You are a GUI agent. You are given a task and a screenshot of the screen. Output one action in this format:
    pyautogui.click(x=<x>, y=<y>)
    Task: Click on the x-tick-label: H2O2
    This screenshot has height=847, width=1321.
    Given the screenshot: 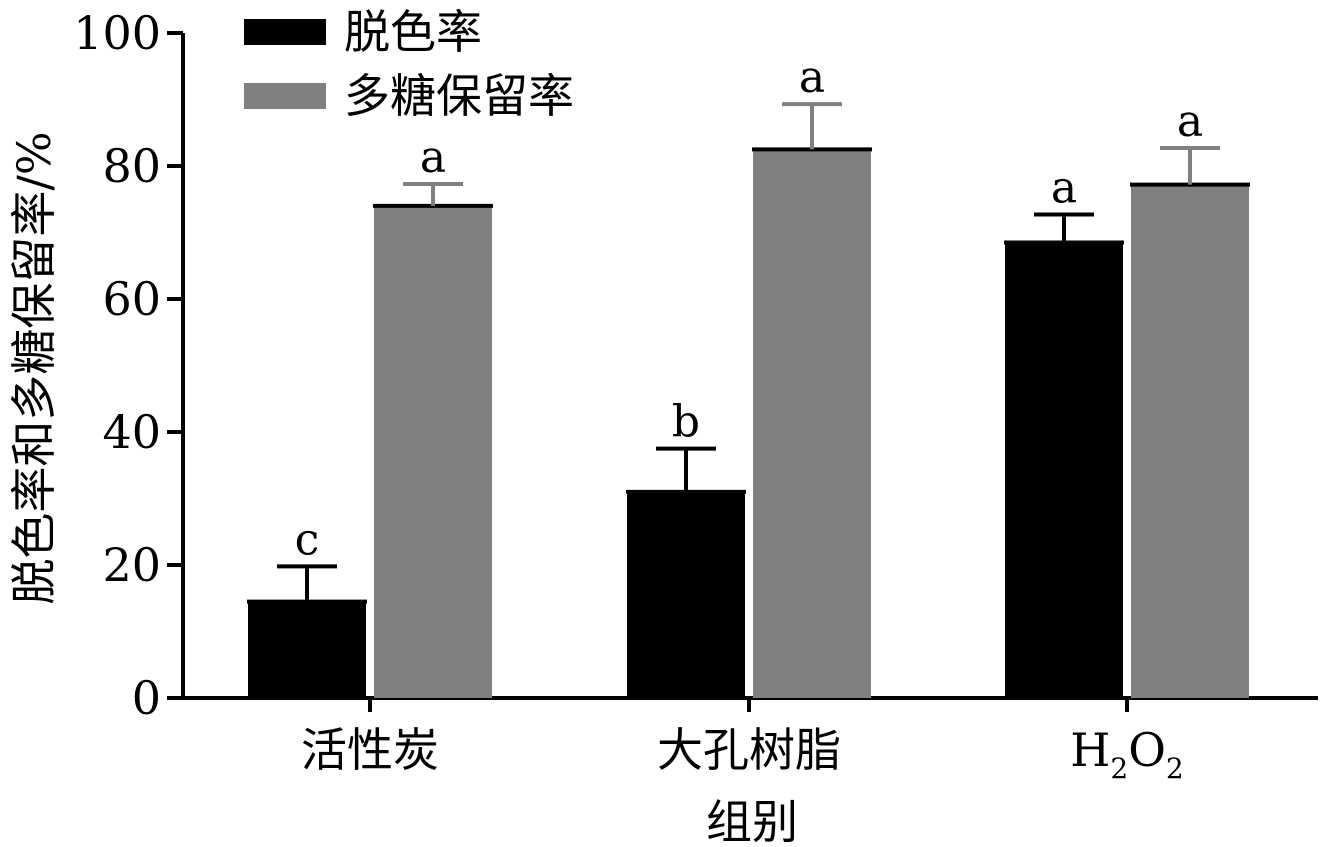 What is the action you would take?
    pyautogui.click(x=1127, y=754)
    